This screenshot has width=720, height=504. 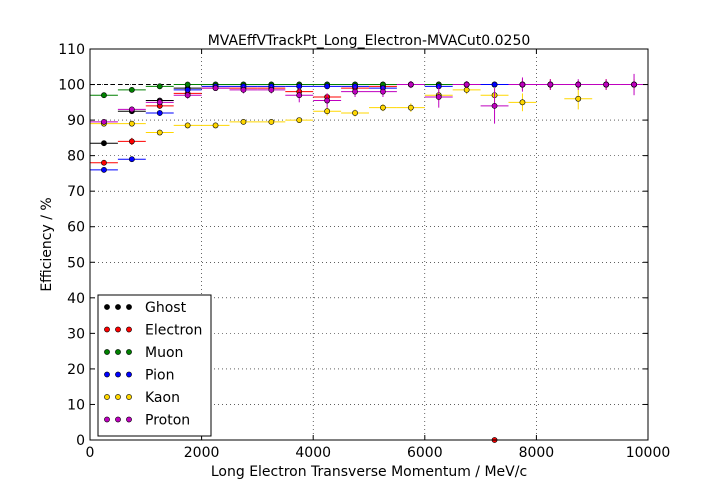 I want to click on y-tick-label: 30, so click(x=76, y=334).